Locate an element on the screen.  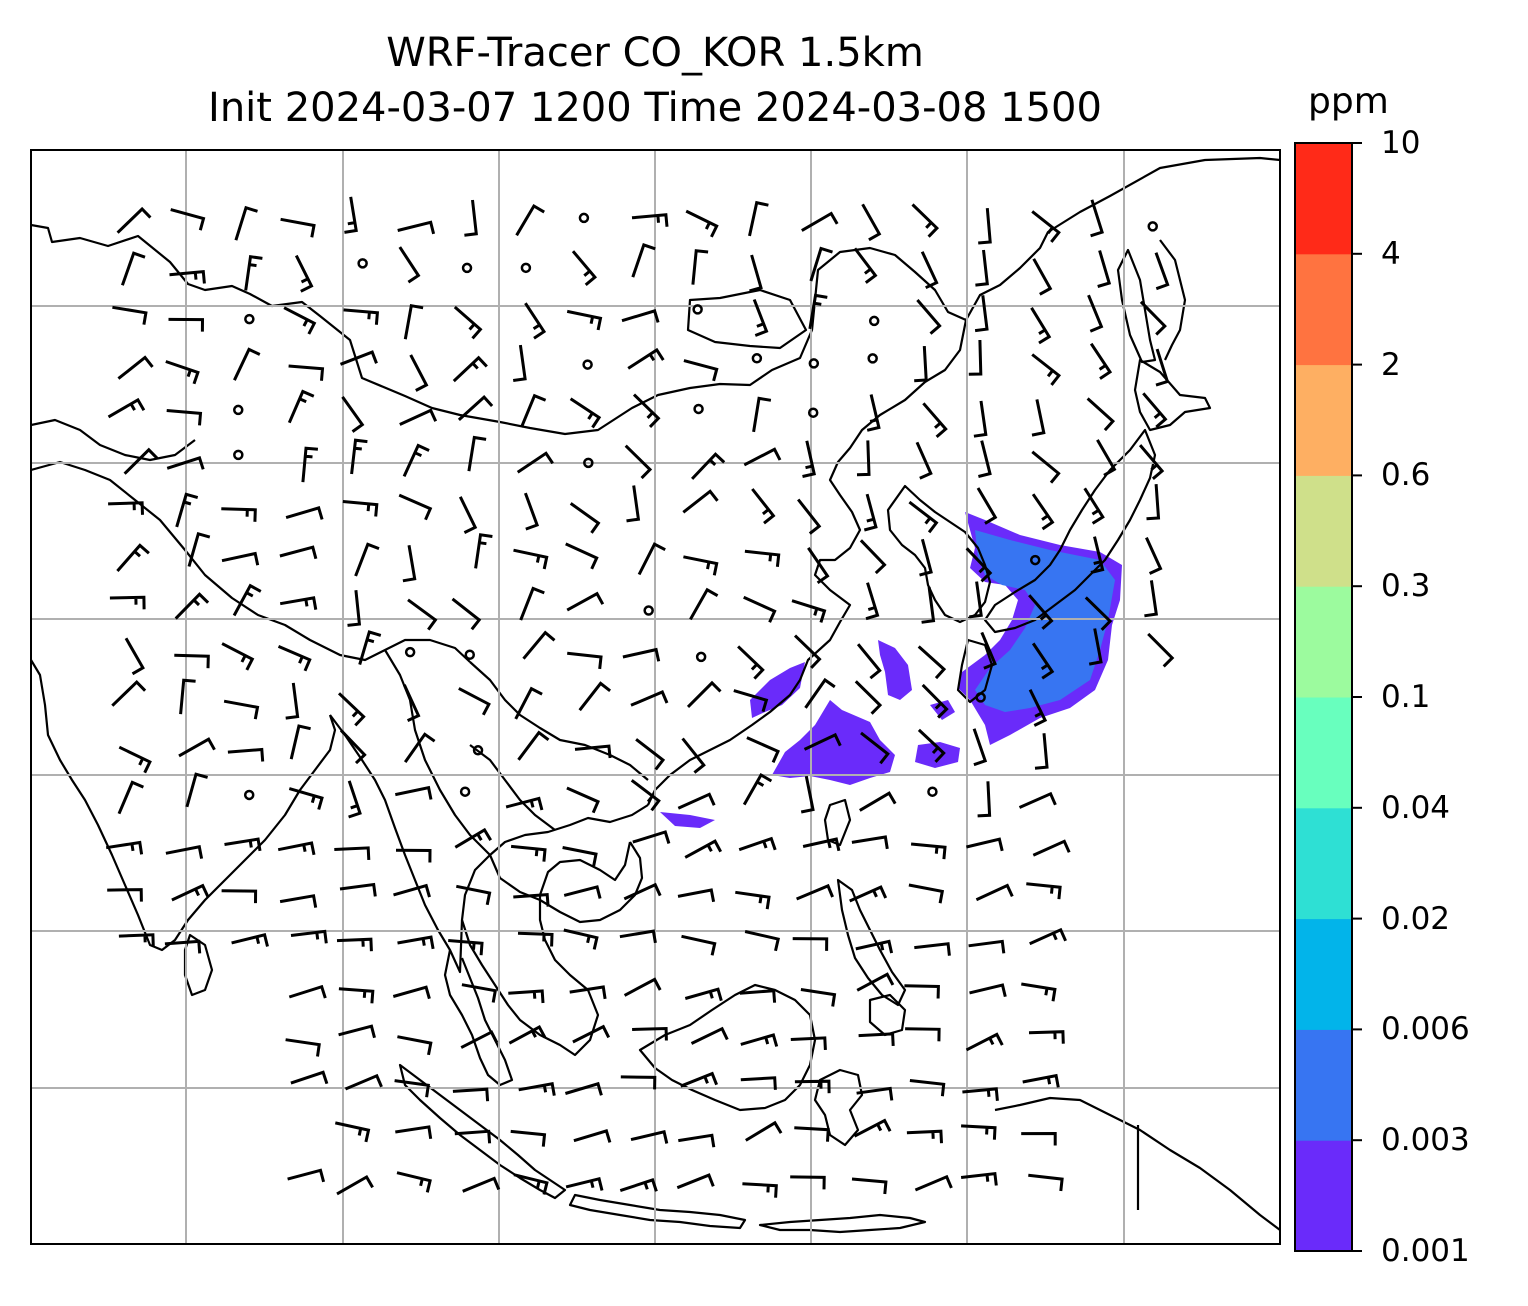
plume-shape-sea-japan is located at coordinates (942, 710).